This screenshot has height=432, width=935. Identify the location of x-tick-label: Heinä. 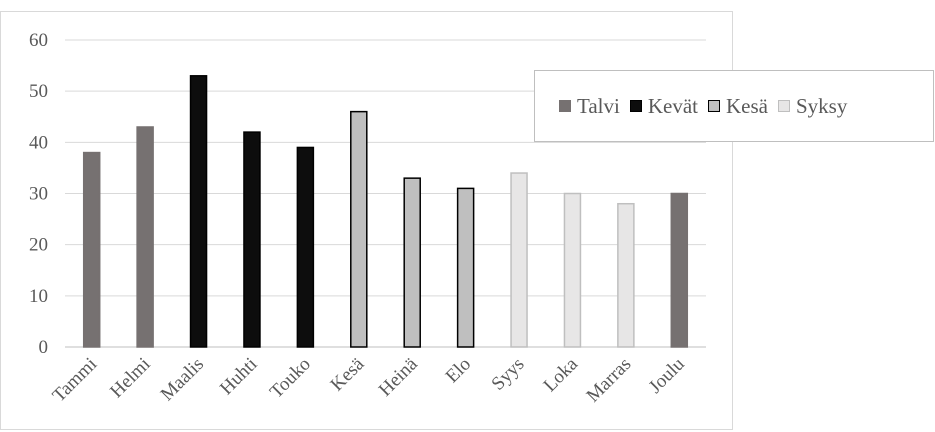
(398, 376).